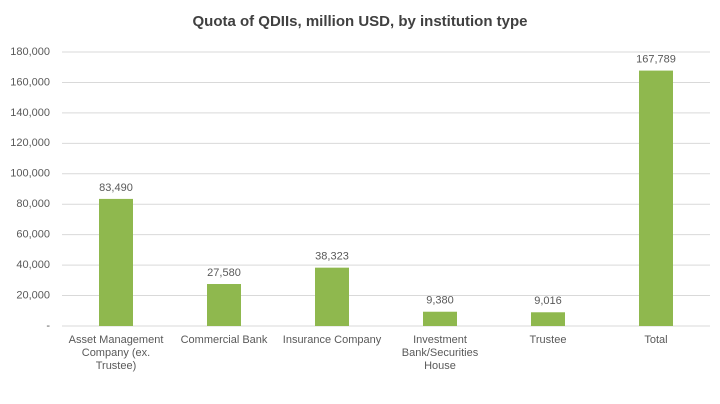 This screenshot has width=720, height=404. Describe the element at coordinates (656, 59) in the screenshot. I see `data-label: 167,789` at that location.